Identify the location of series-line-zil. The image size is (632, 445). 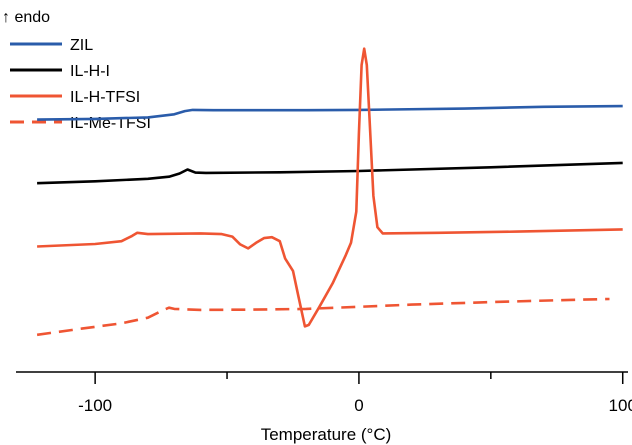
(330, 112).